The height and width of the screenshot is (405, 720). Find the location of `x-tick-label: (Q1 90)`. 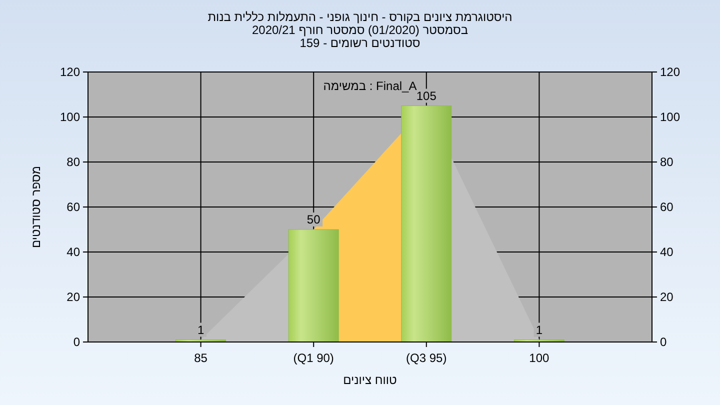

x-tick-label: (Q1 90) is located at coordinates (313, 358).